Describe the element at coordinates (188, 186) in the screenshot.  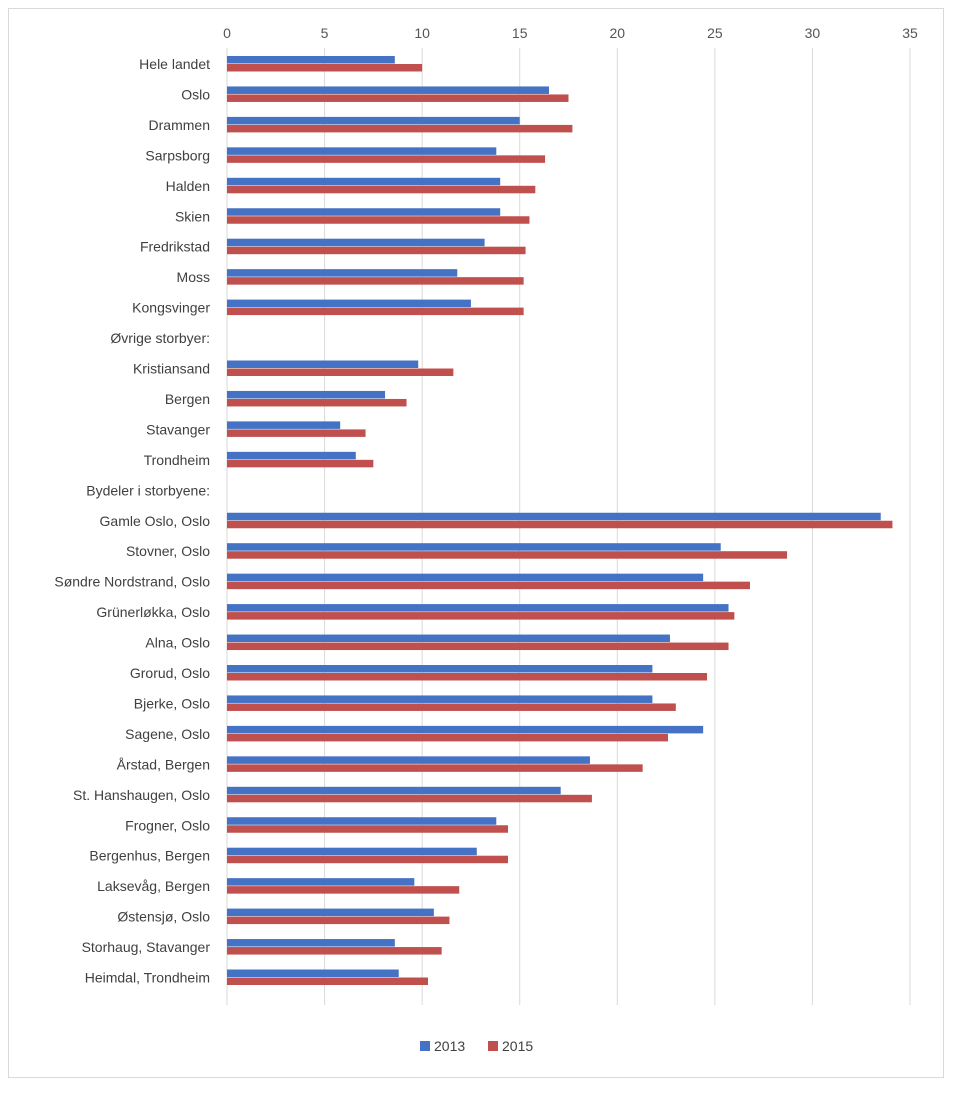
I see `category-label: Halden` at that location.